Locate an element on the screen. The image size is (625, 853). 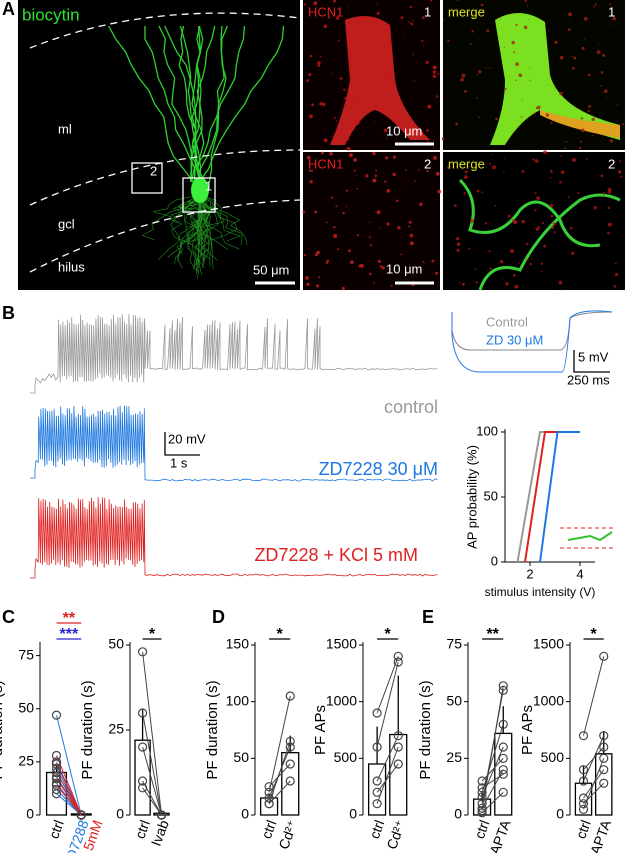
y-tick-label: 0 is located at coordinates (458, 814).